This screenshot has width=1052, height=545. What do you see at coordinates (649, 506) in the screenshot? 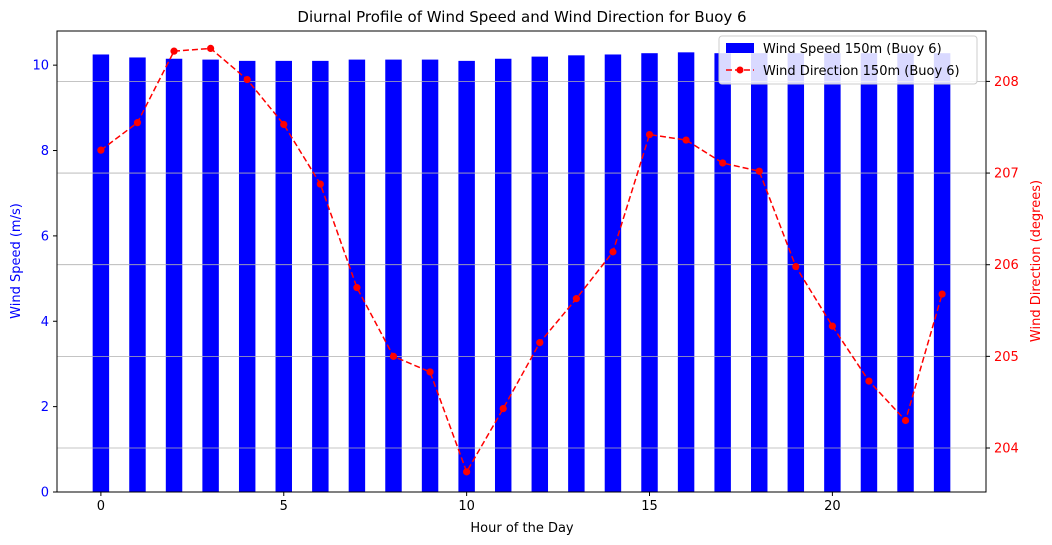
I see `x-tick-label-15: 15` at bounding box center [649, 506].